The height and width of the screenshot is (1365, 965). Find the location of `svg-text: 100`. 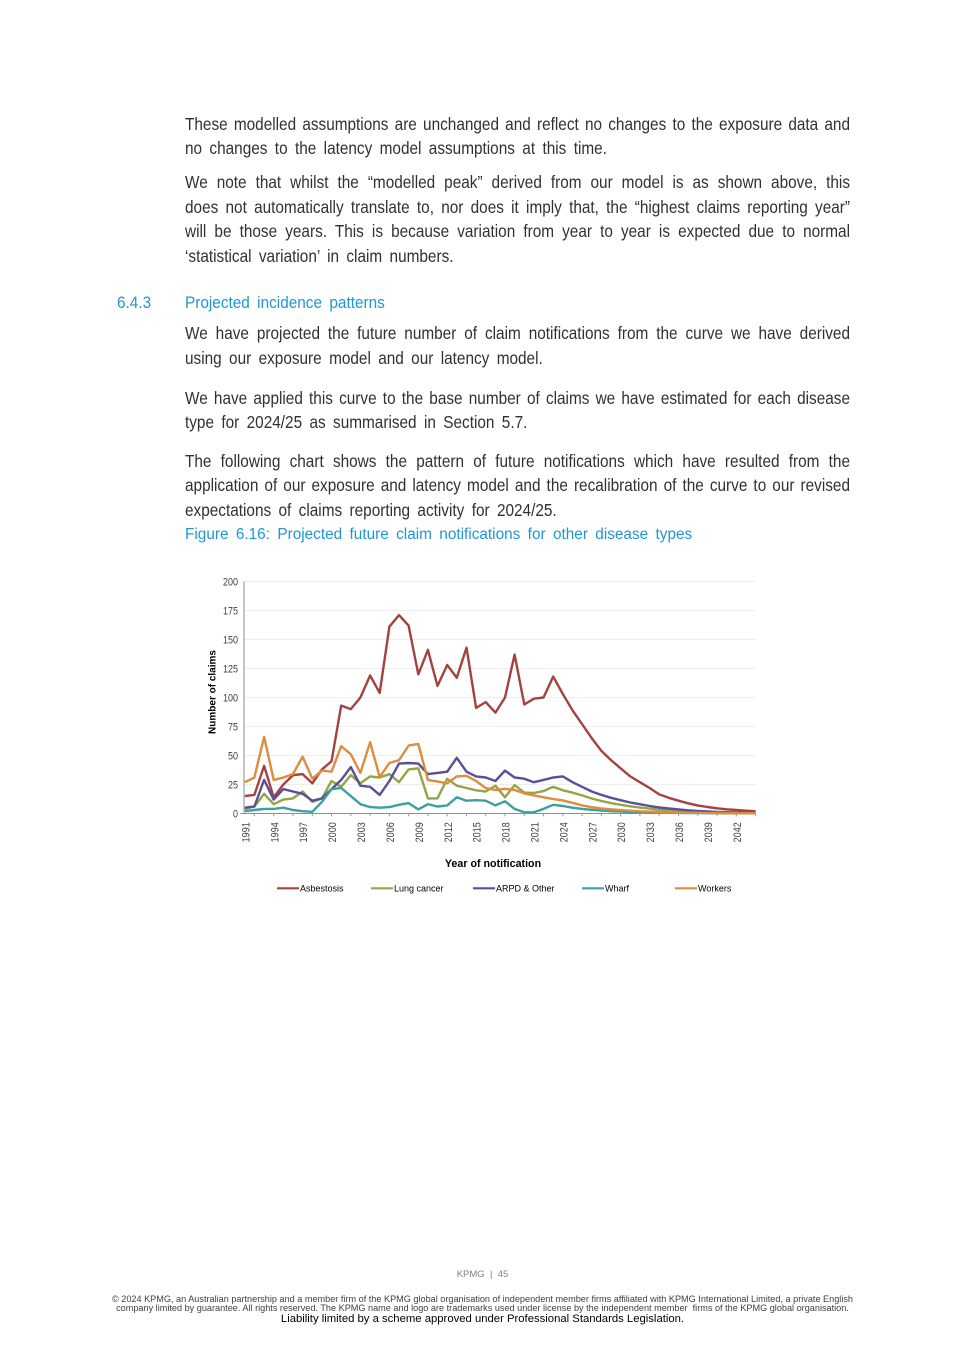

svg-text: 100 is located at coordinates (230, 699).